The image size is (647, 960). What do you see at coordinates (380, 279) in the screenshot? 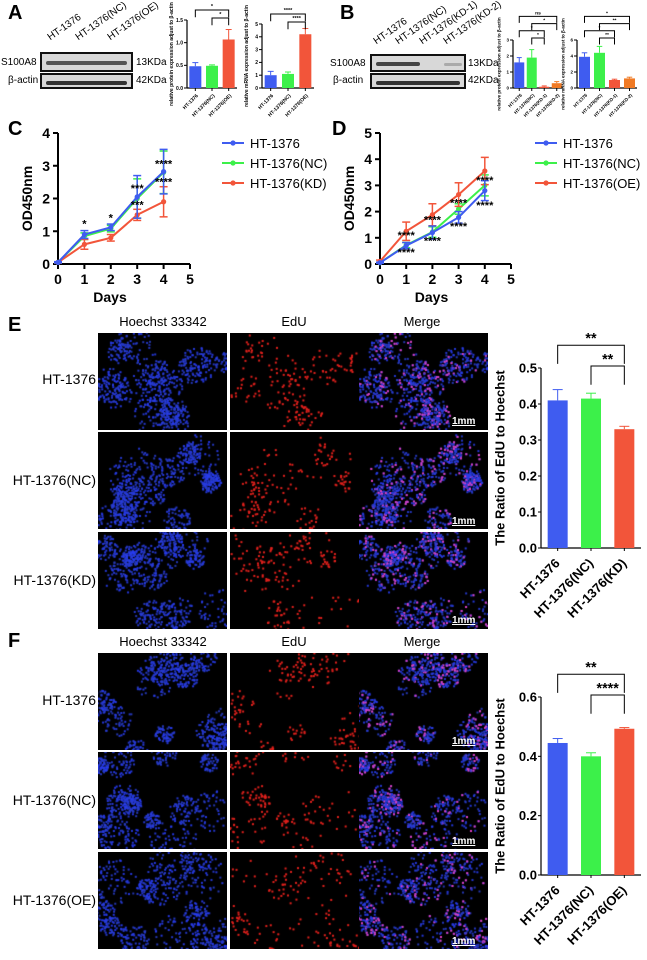
I see `x-tick-label: 0` at bounding box center [380, 279].